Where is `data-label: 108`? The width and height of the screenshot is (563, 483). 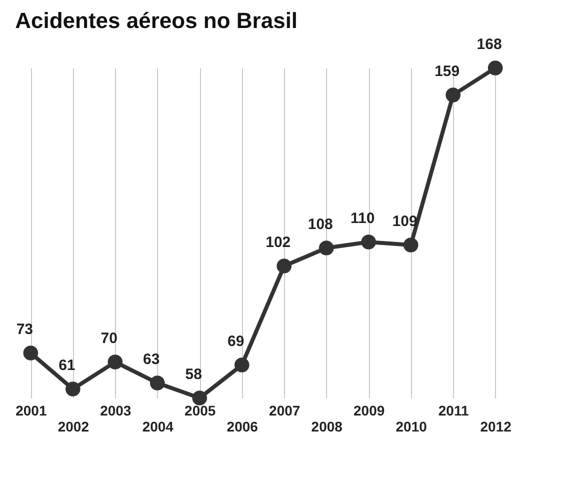
data-label: 108 is located at coordinates (320, 224).